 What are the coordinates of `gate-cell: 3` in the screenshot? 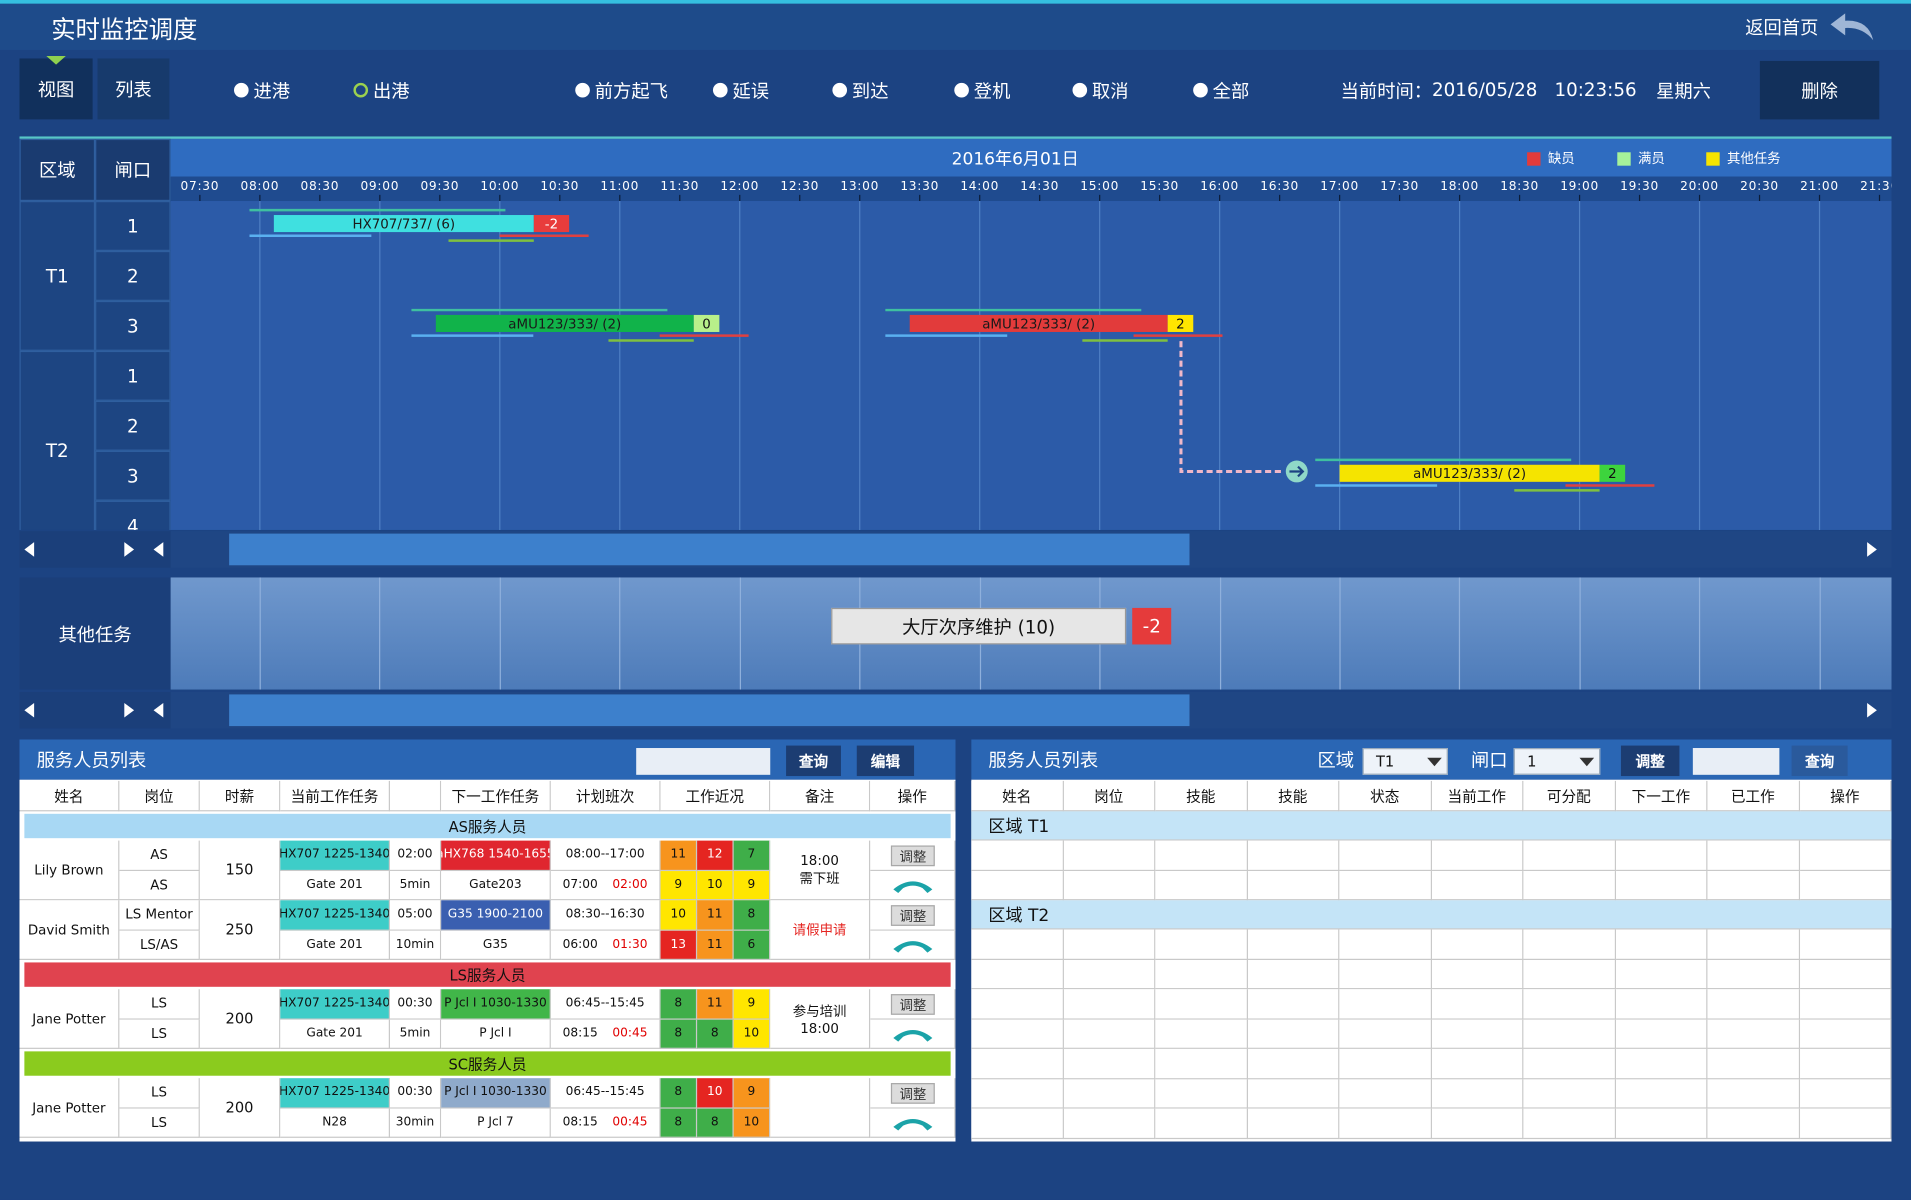 It's located at (133, 325).